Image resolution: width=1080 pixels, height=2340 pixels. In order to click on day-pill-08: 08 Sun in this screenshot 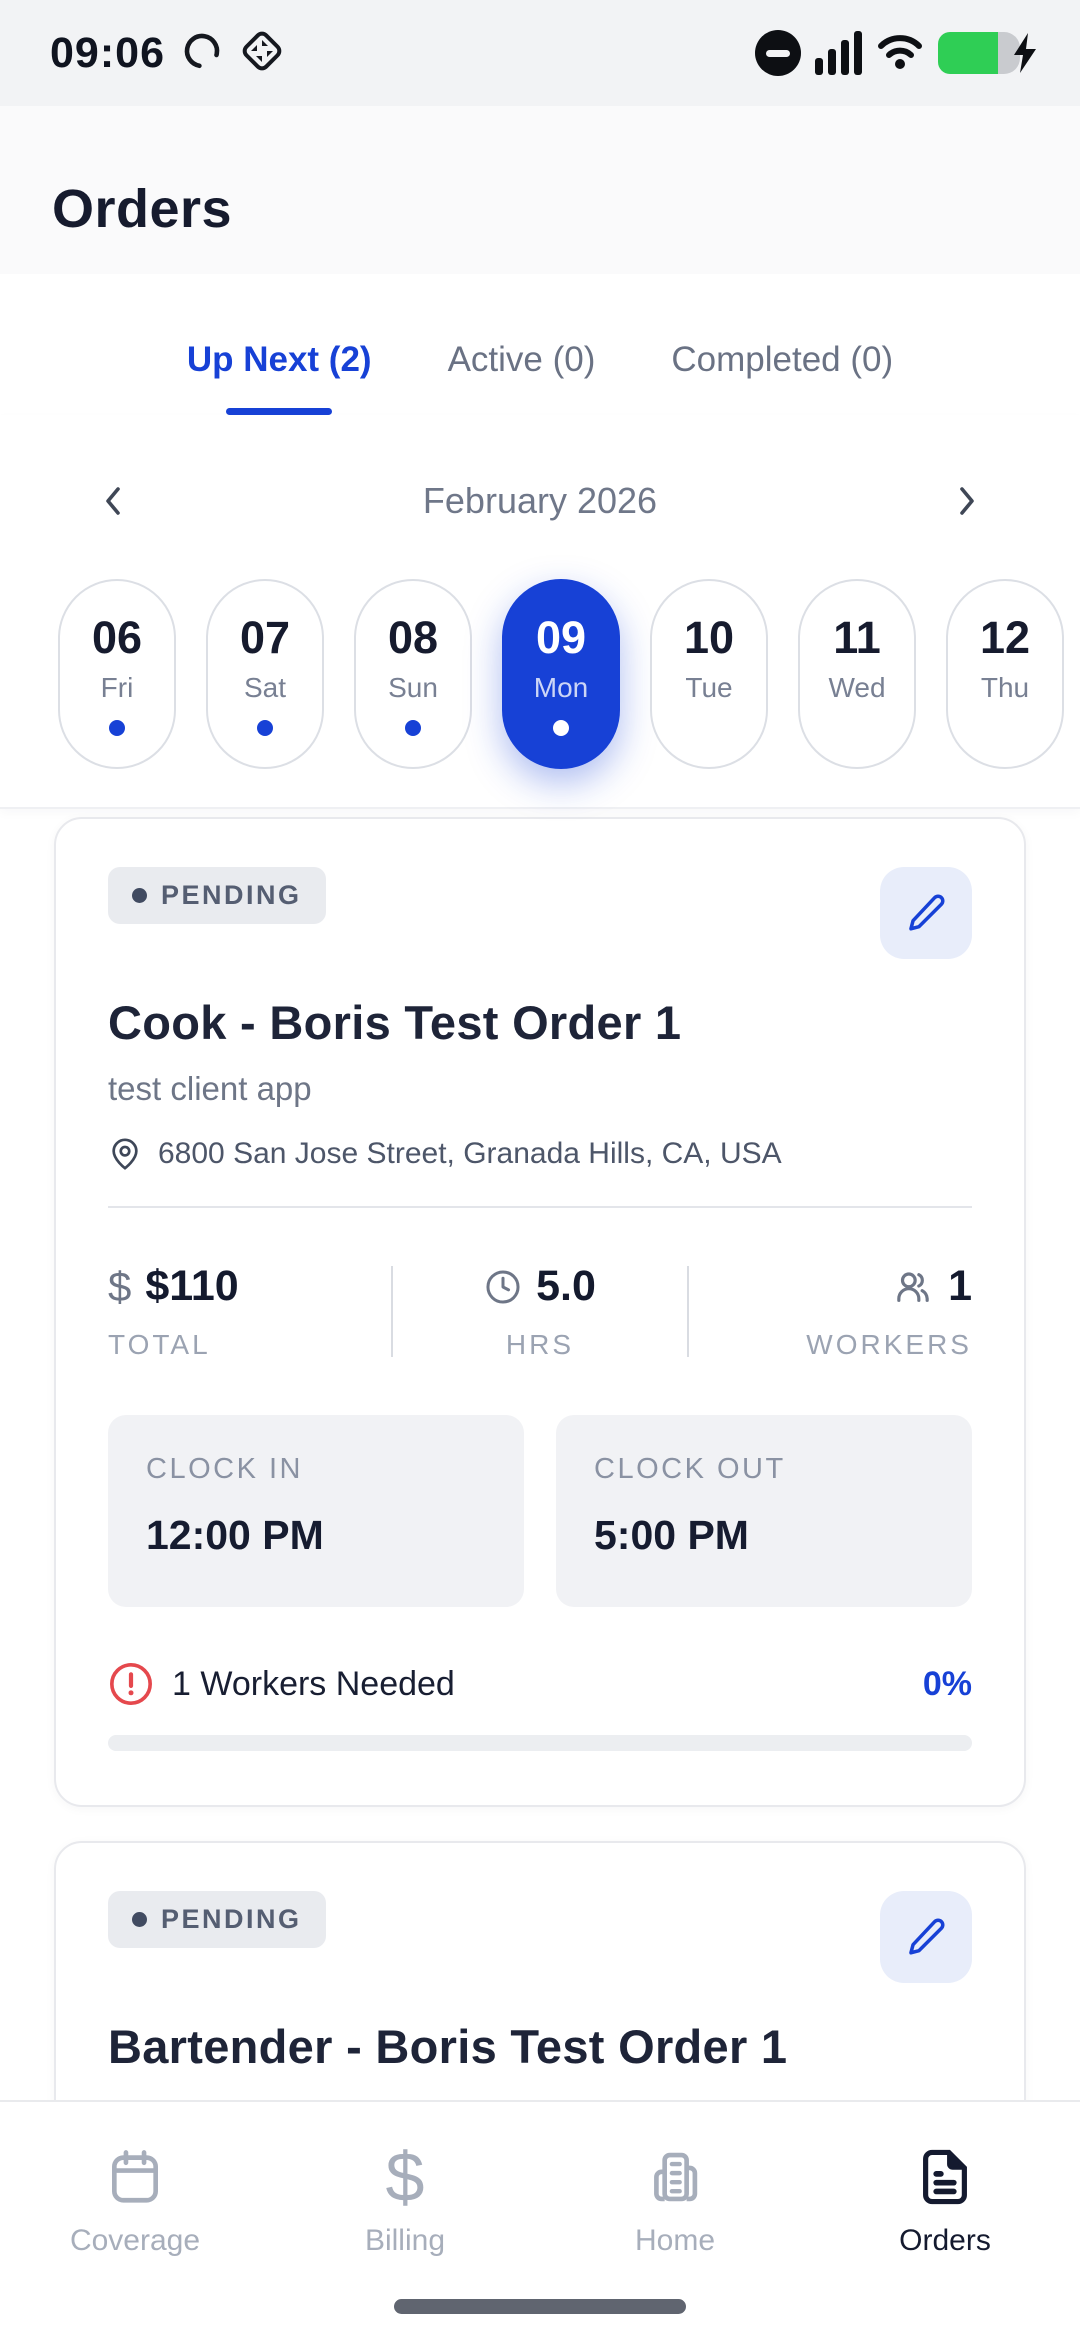, I will do `click(413, 674)`.